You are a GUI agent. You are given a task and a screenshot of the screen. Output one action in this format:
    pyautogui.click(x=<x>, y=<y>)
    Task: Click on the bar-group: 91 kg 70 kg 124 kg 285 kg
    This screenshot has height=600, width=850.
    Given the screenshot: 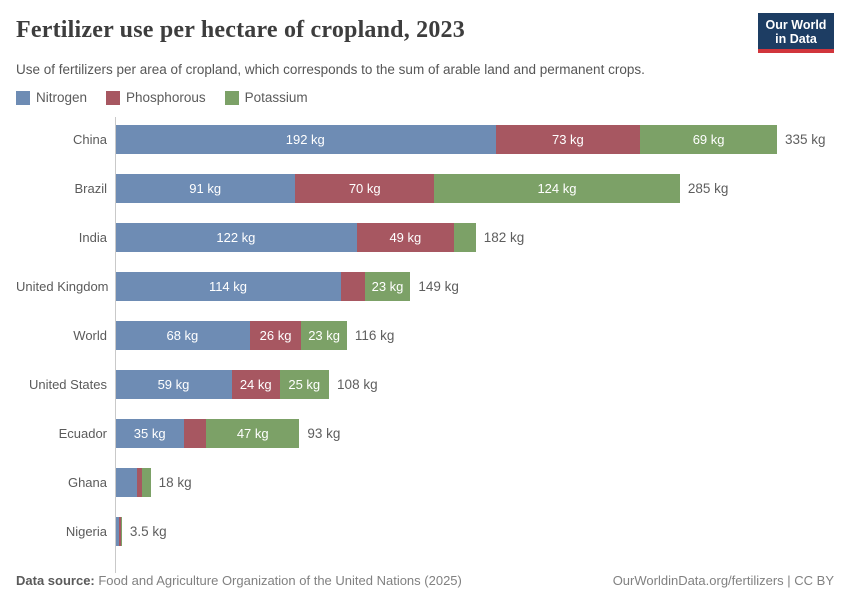 What is the action you would take?
    pyautogui.click(x=421, y=188)
    